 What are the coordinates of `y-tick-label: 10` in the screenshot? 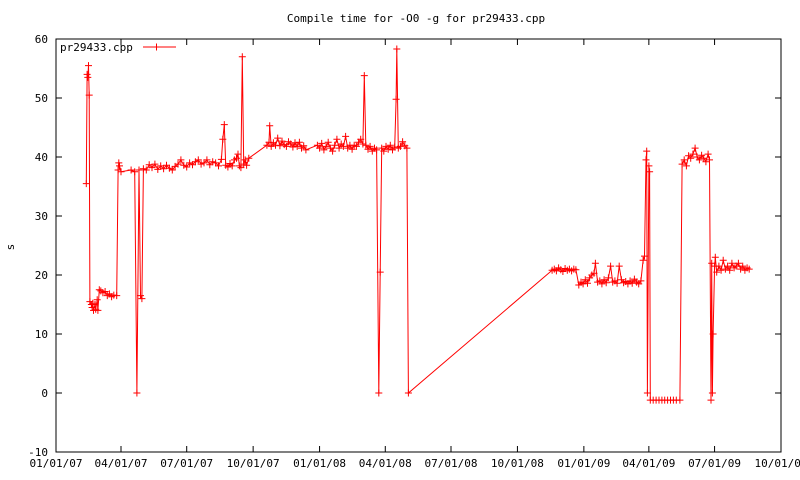 It's located at (41, 334).